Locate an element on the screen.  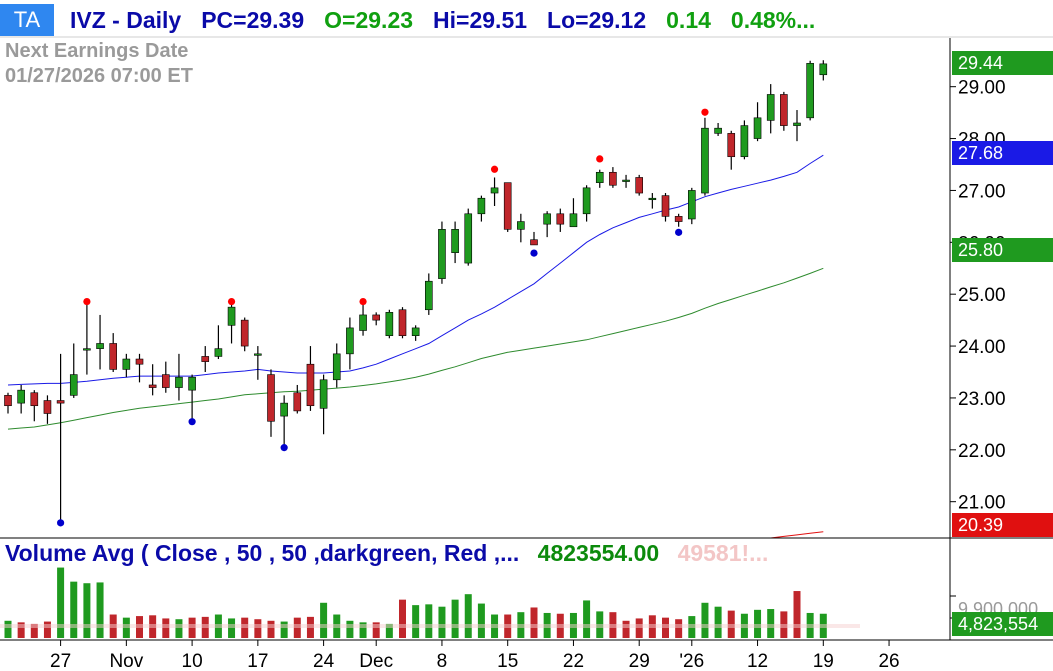
y-tick-label: 24.00 is located at coordinates (982, 347).